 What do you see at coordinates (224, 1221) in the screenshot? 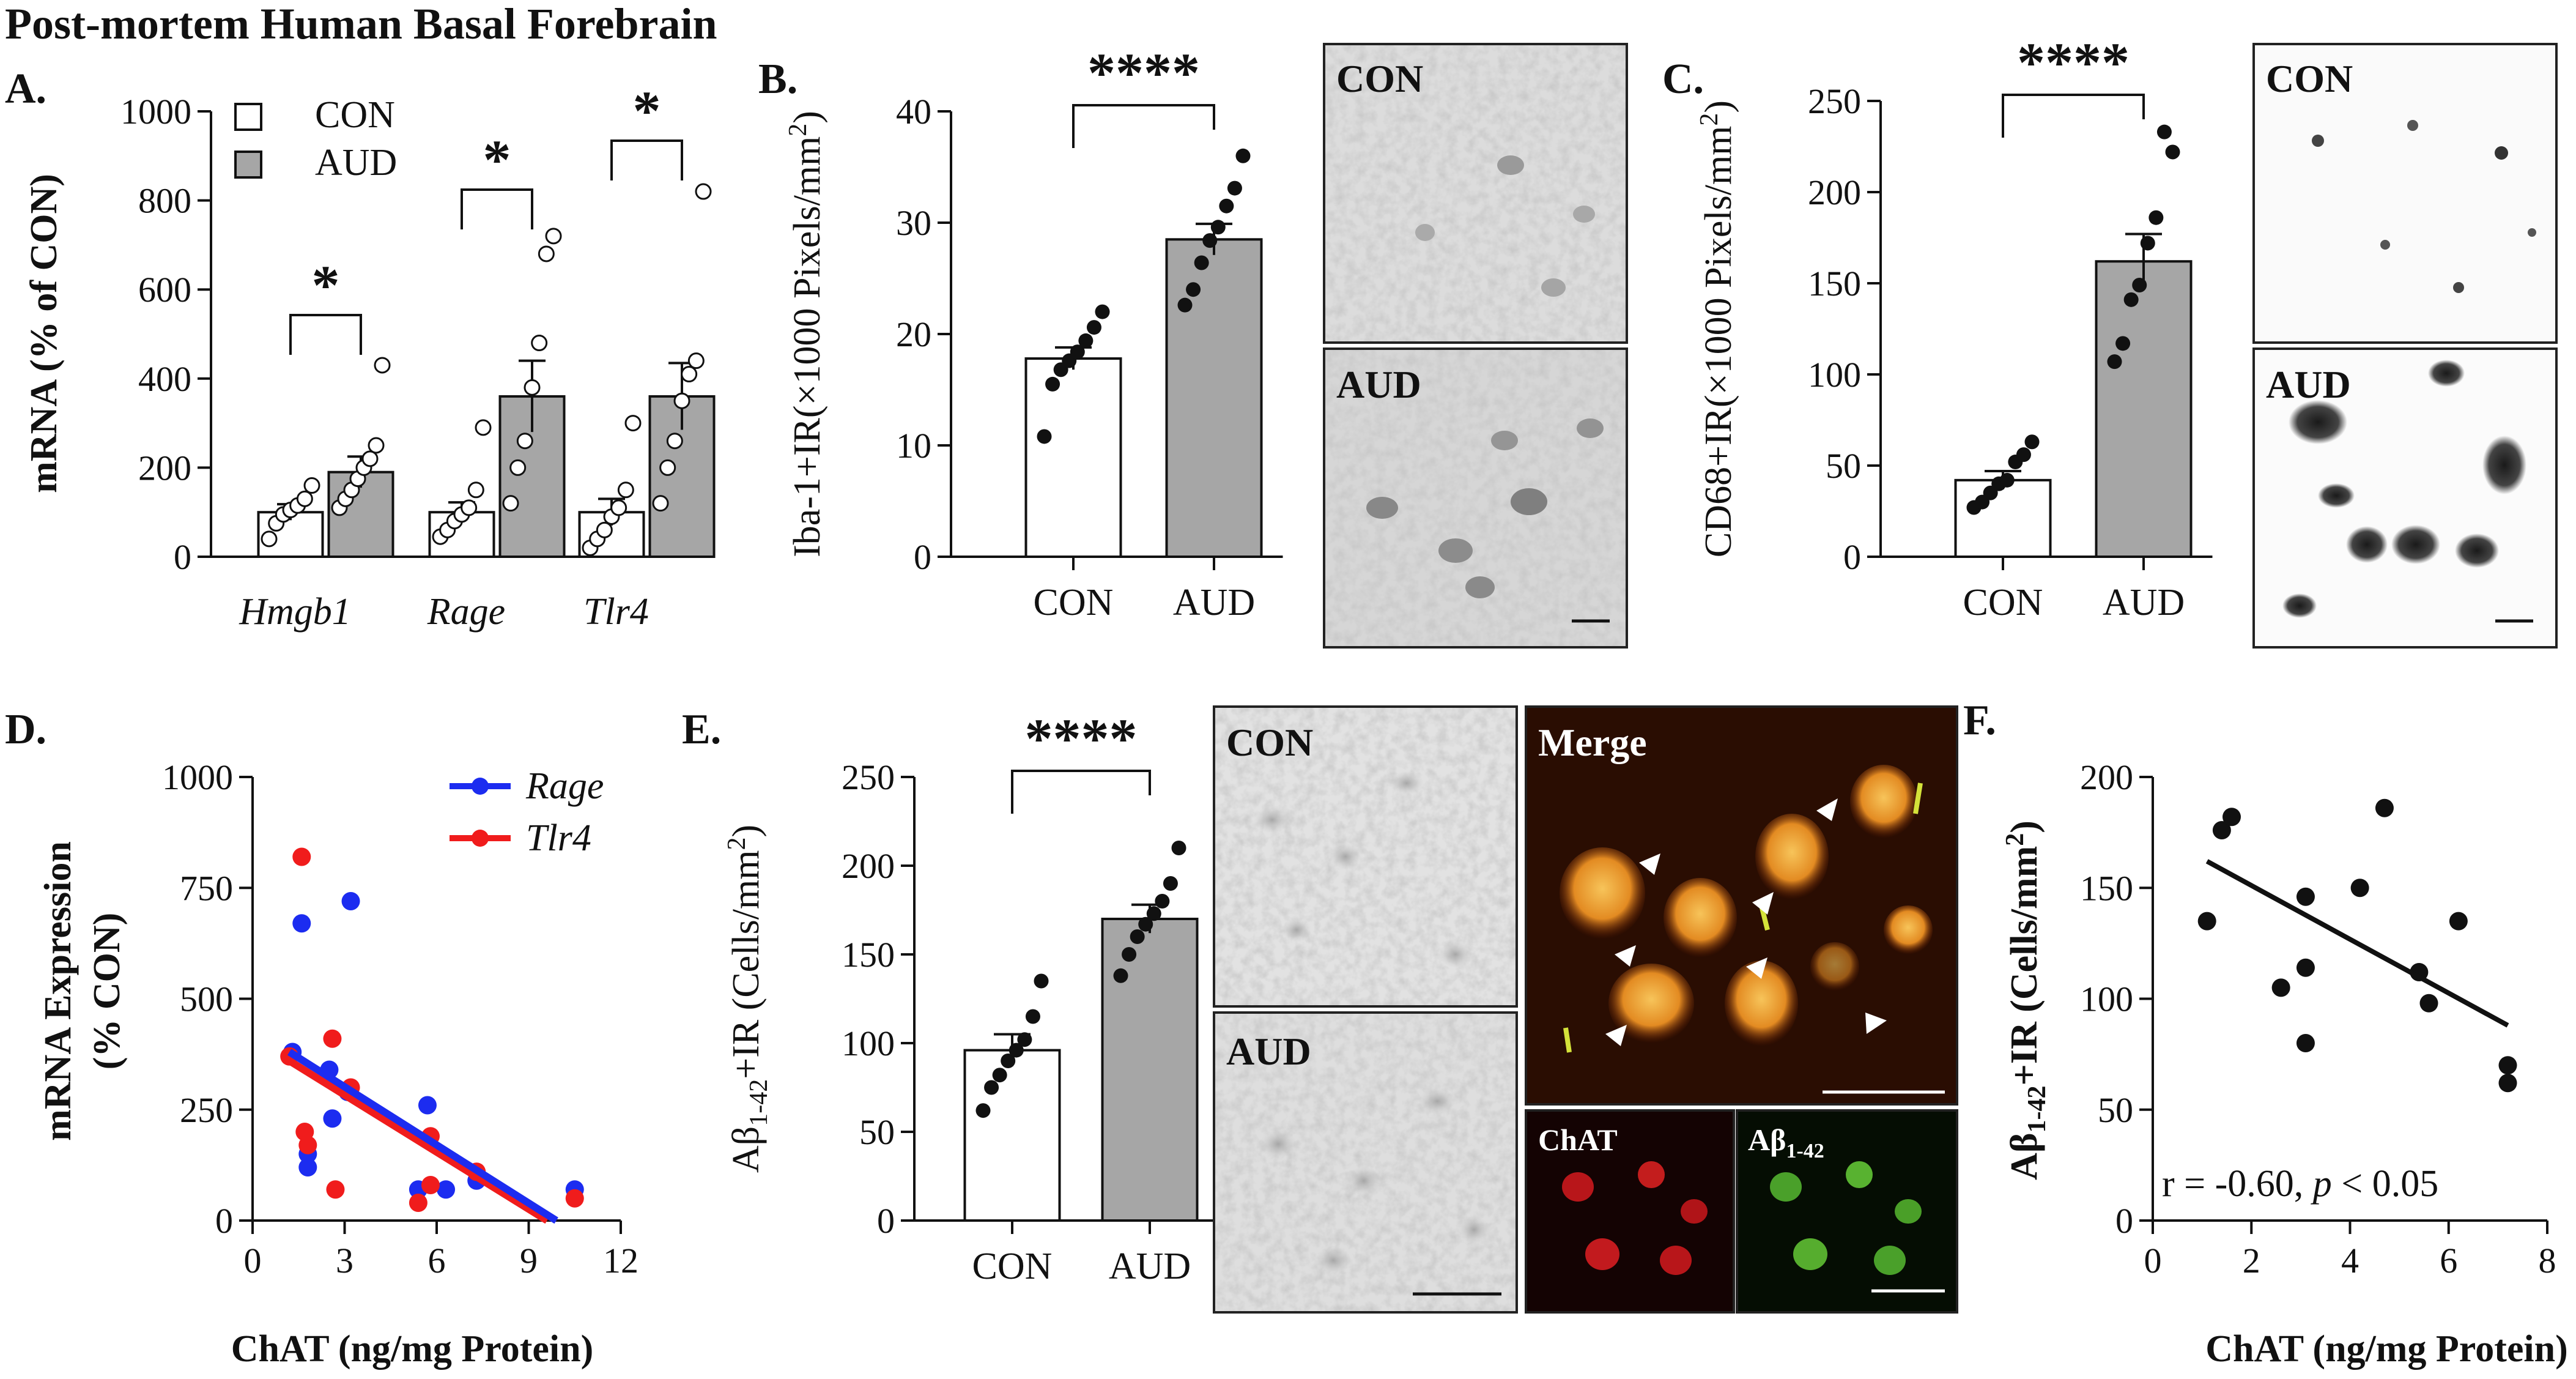
I see `chart-d-y-tick-label: 0` at bounding box center [224, 1221].